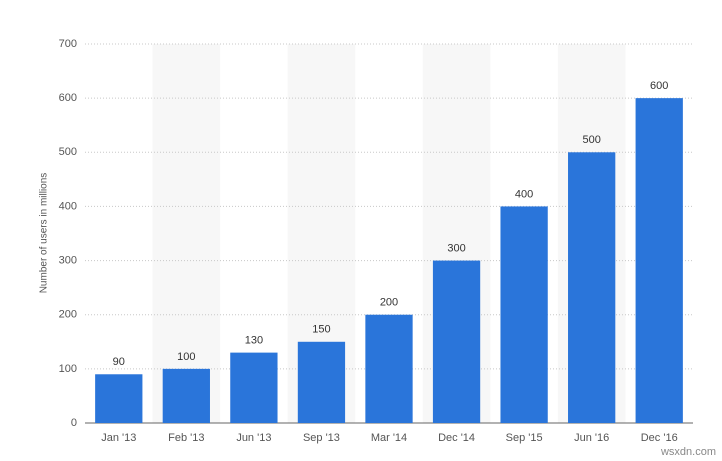  Describe the element at coordinates (74, 423) in the screenshot. I see `y-tick-label: 0` at that location.